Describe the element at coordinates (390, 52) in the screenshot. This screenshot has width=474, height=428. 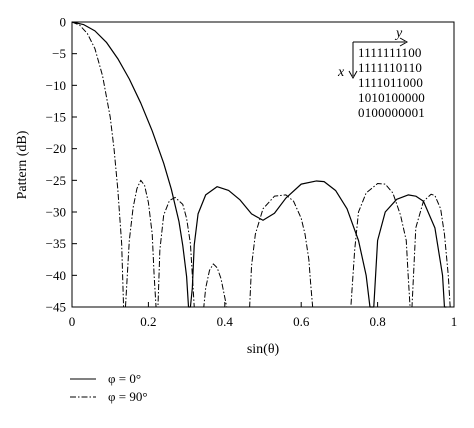
I see `matrix-row: 1111111100` at that location.